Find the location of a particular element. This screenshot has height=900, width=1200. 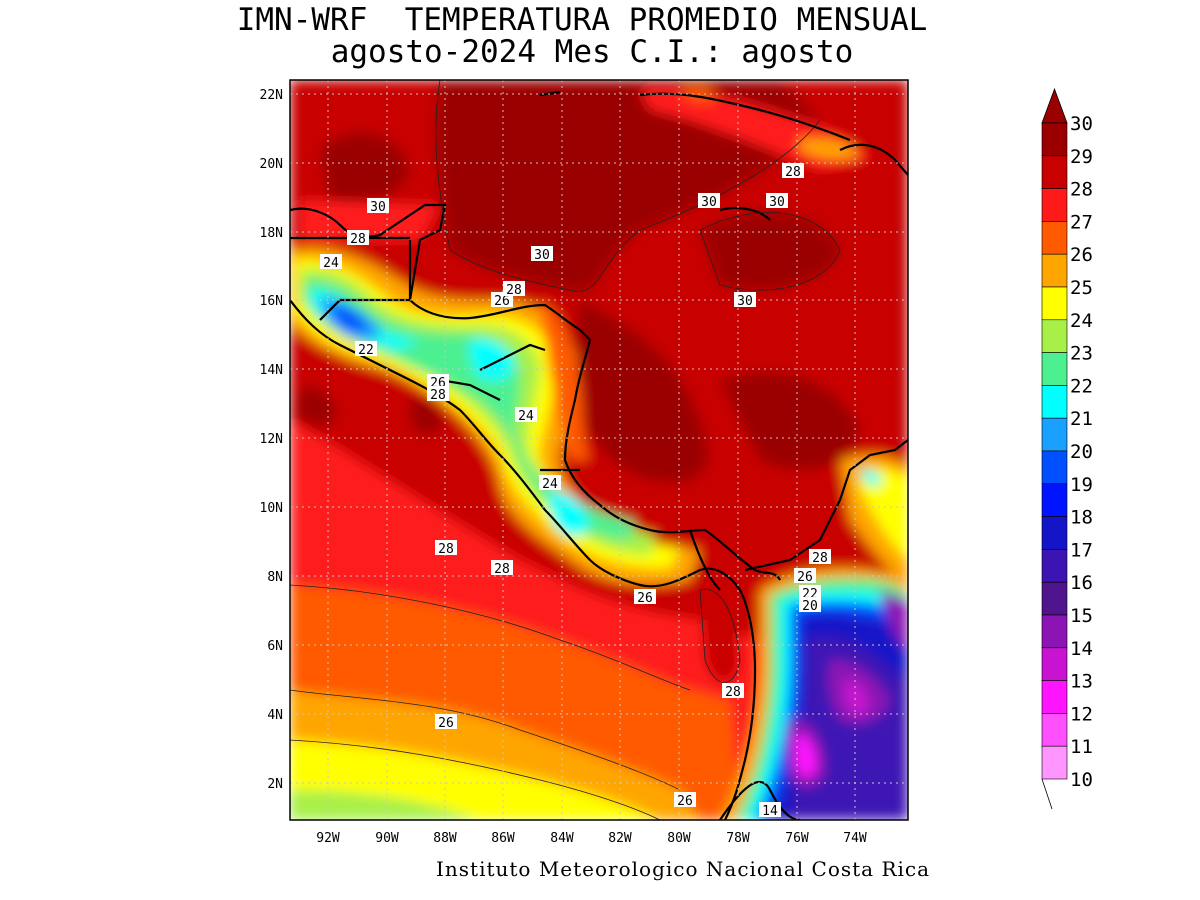

colorbar-label: 12 is located at coordinates (1081, 714).